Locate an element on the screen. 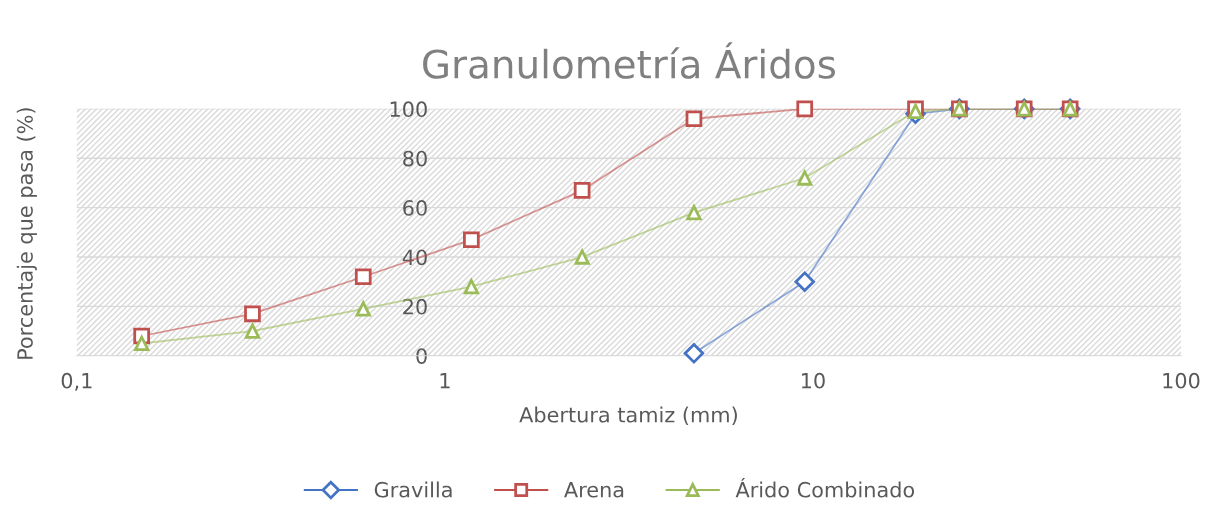 The image size is (1220, 531). y-tick-label: 20 is located at coordinates (415, 306).